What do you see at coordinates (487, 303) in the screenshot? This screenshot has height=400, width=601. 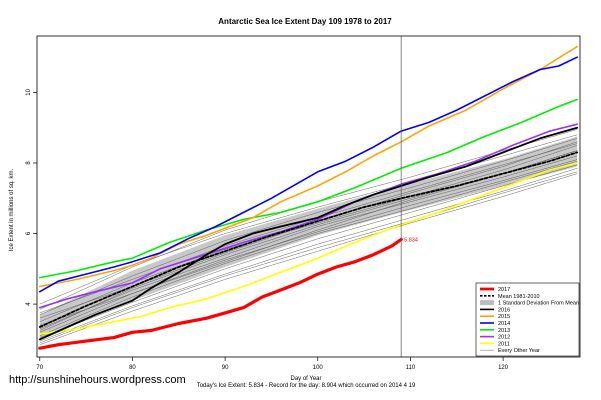 I see `legend-swatch` at bounding box center [487, 303].